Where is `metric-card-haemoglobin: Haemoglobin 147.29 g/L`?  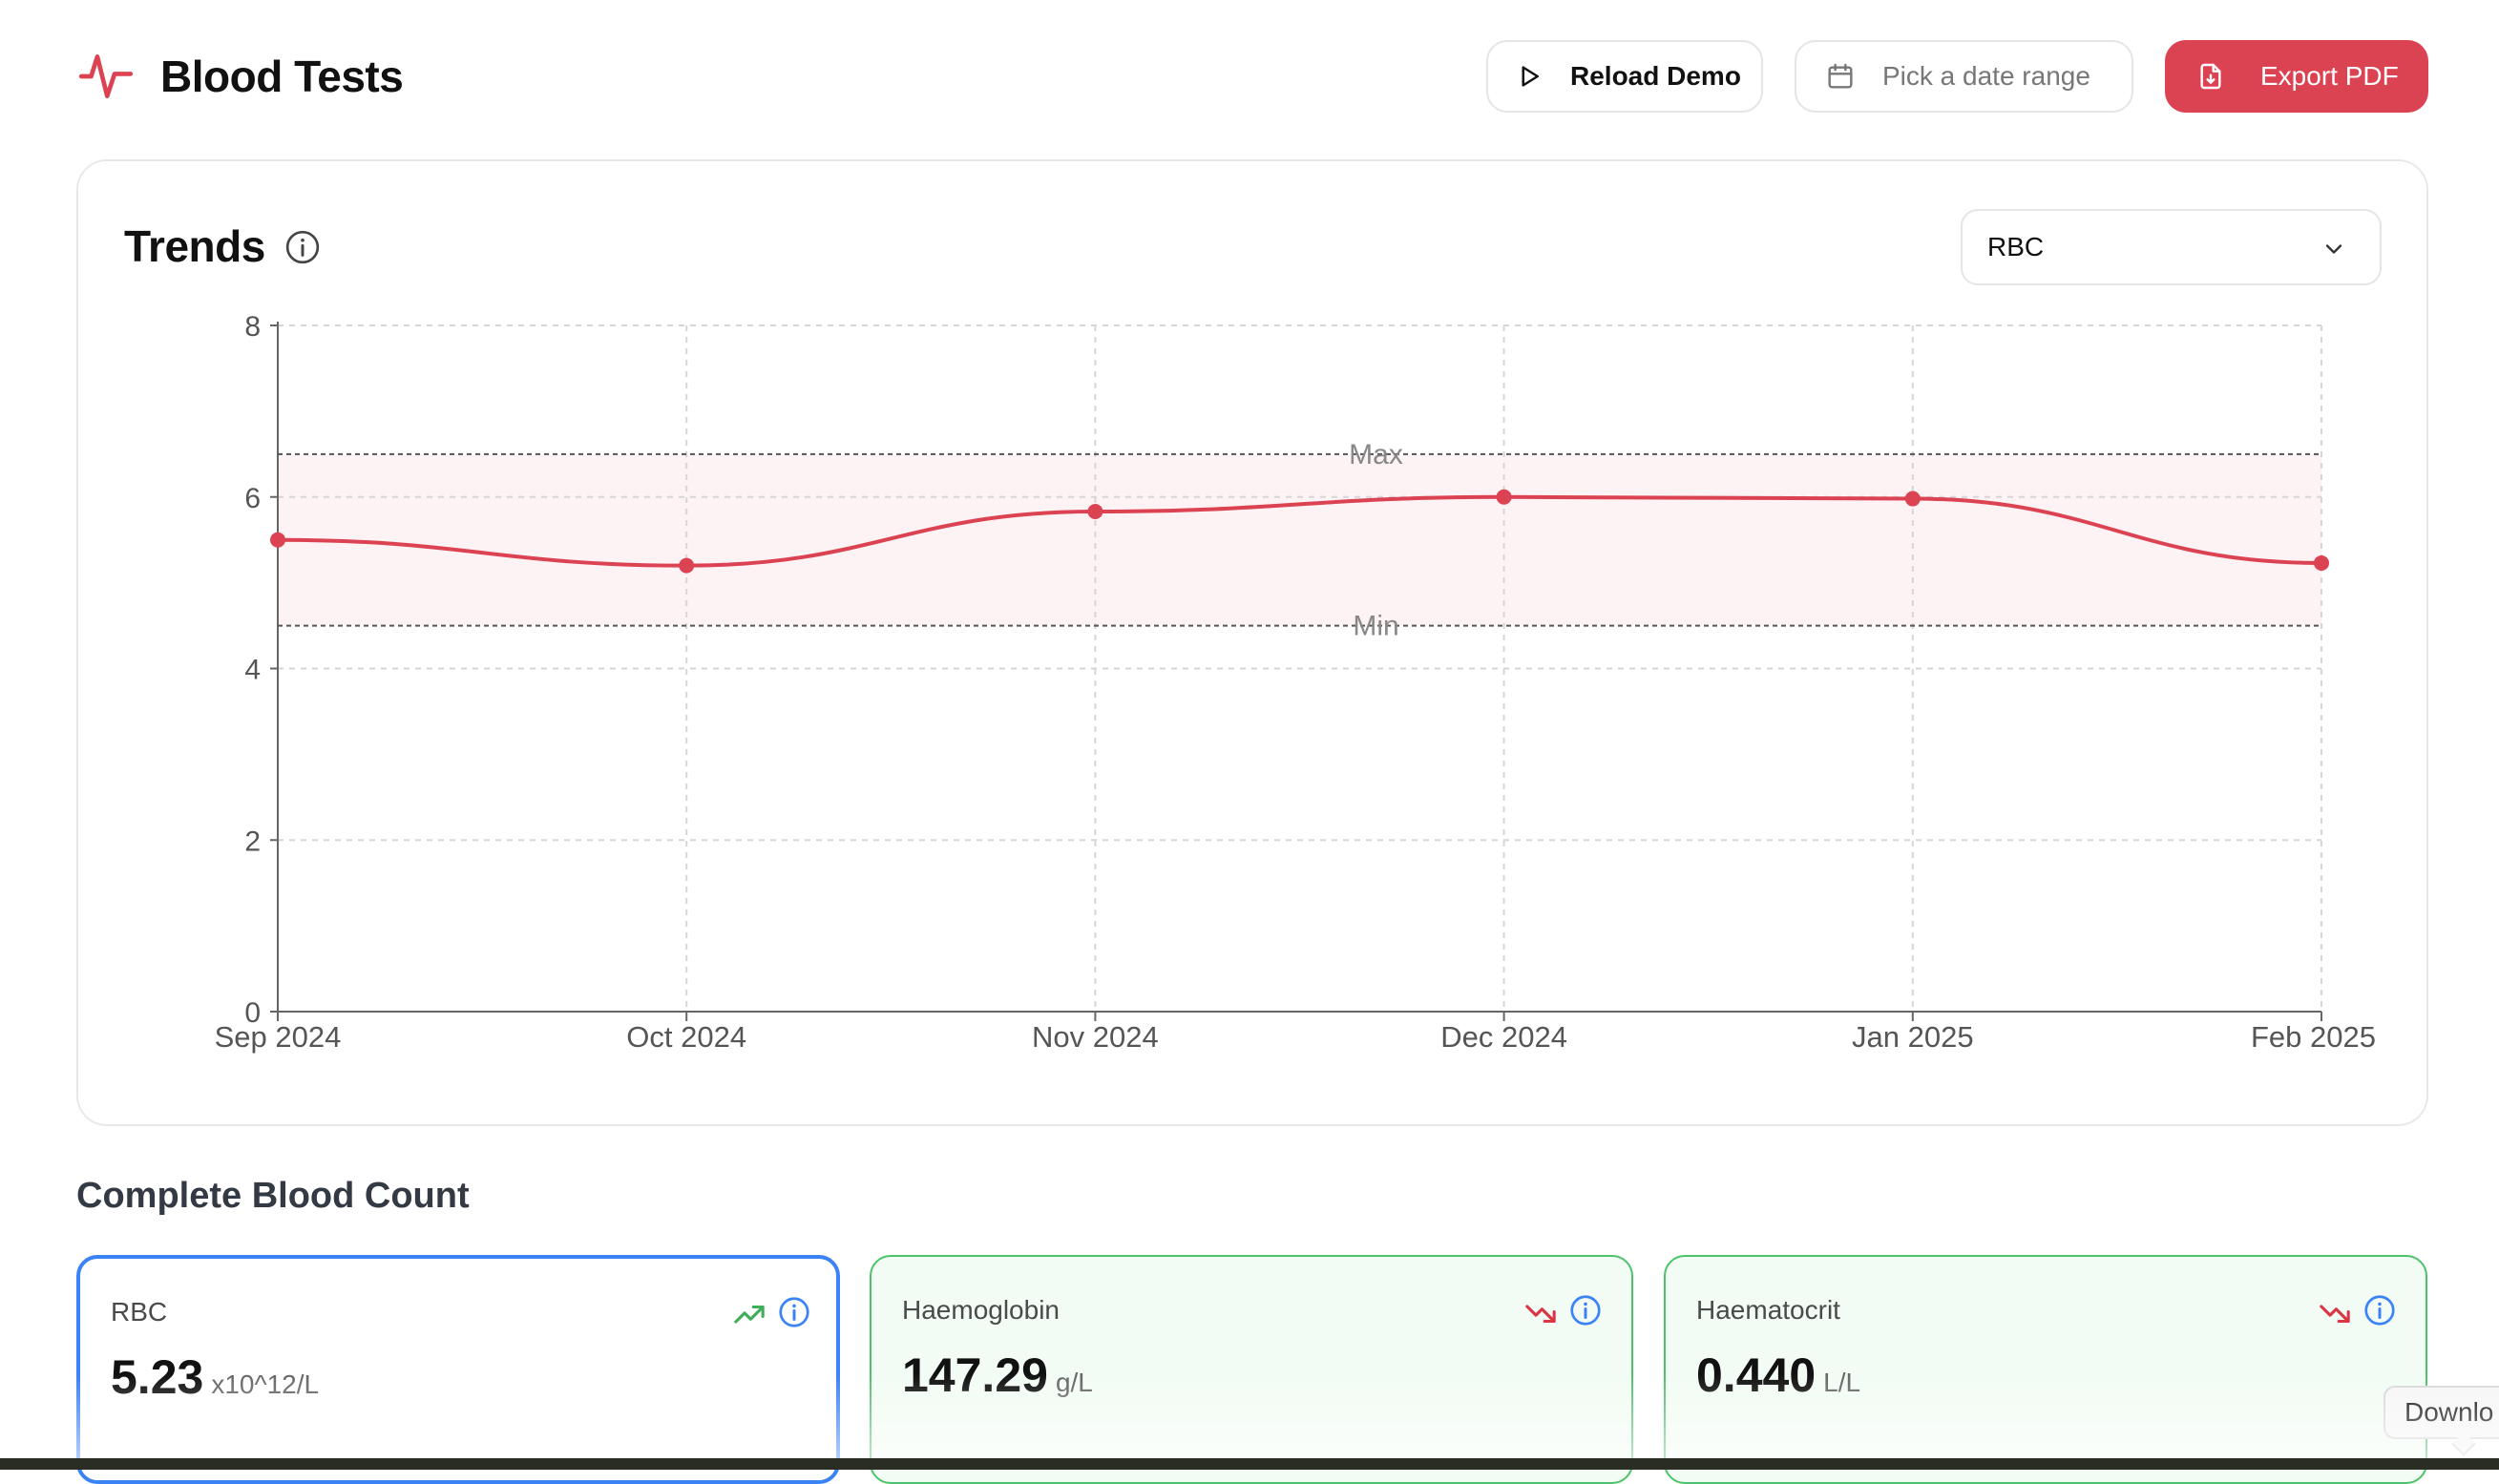 metric-card-haemoglobin: Haemoglobin 147.29 g/L is located at coordinates (1251, 1369).